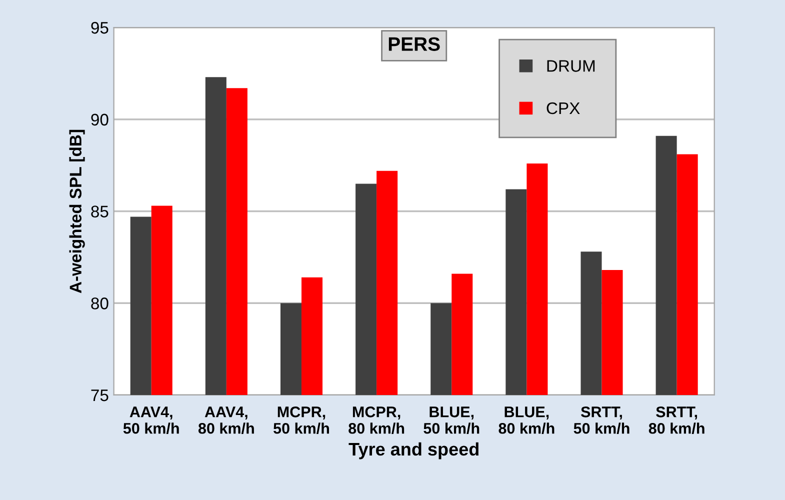 The height and width of the screenshot is (500, 785). Describe the element at coordinates (452, 420) in the screenshot. I see `x-tick-label: BLUE, 50 km/h` at that location.